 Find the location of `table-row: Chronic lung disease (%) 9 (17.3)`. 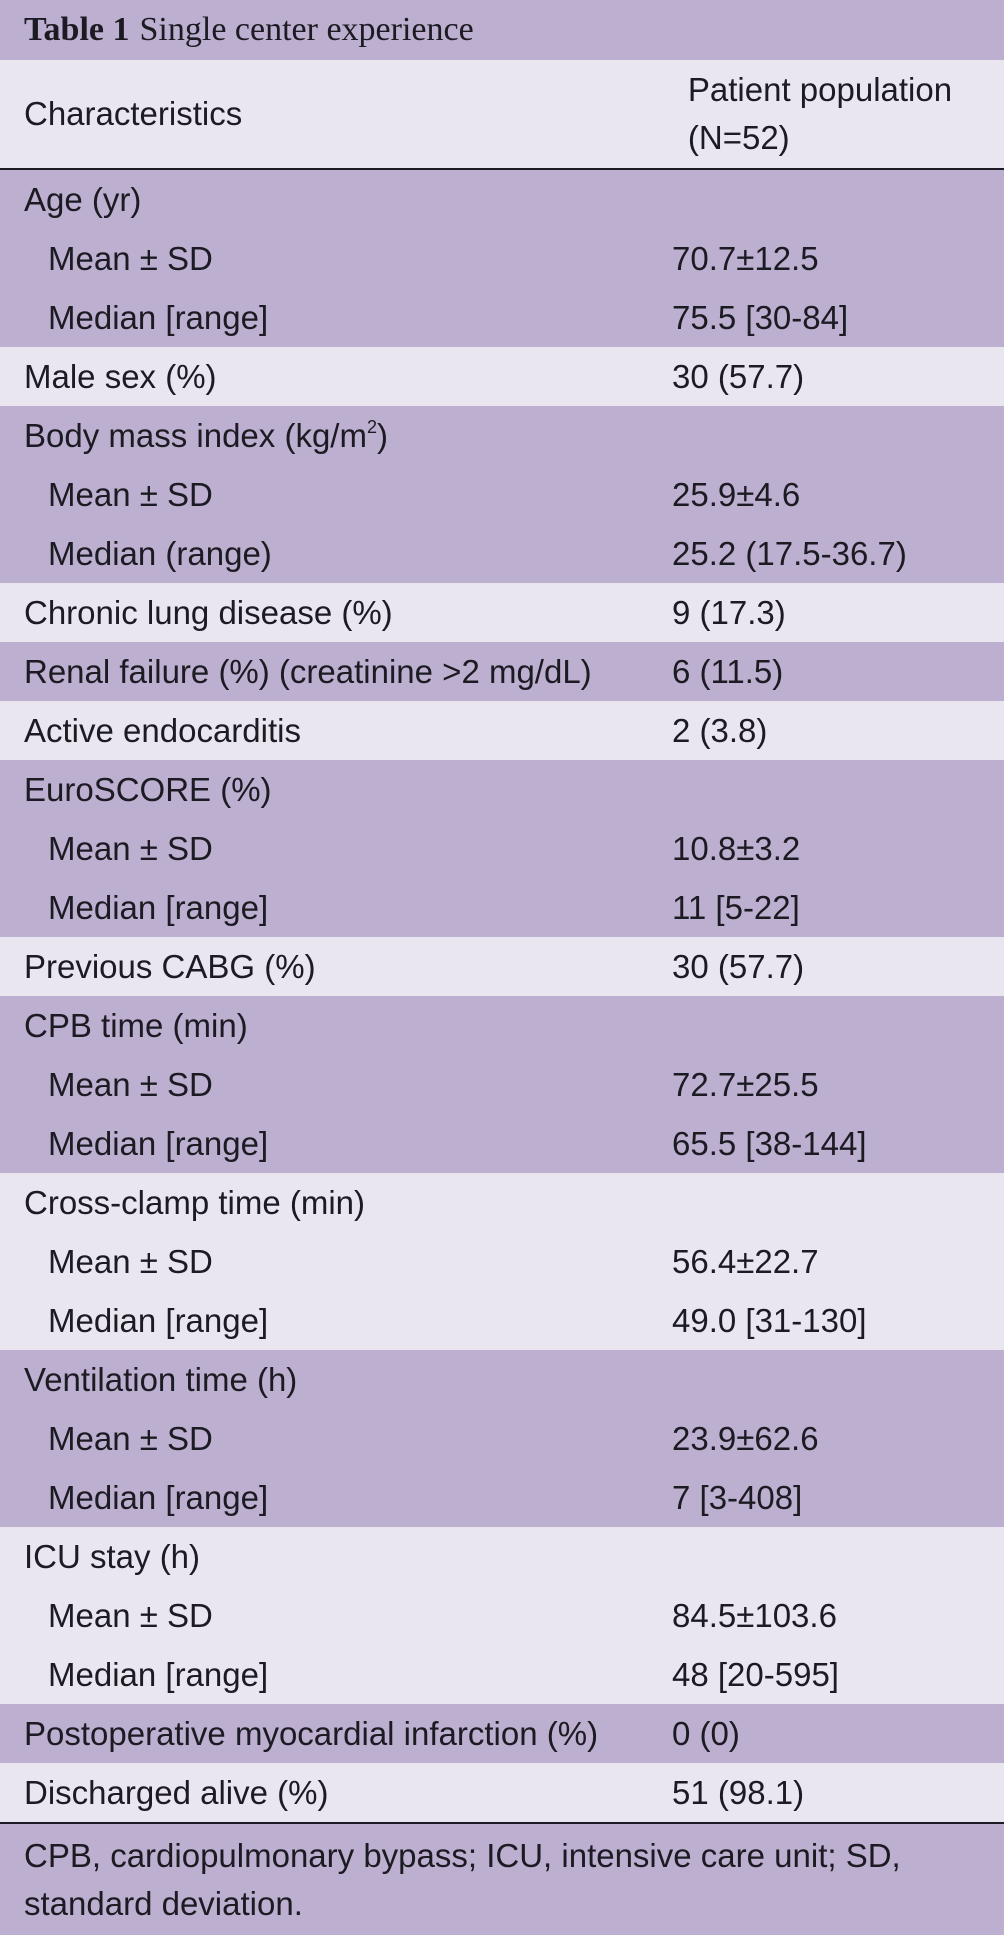

table-row: Chronic lung disease (%) 9 (17.3) is located at coordinates (502, 612).